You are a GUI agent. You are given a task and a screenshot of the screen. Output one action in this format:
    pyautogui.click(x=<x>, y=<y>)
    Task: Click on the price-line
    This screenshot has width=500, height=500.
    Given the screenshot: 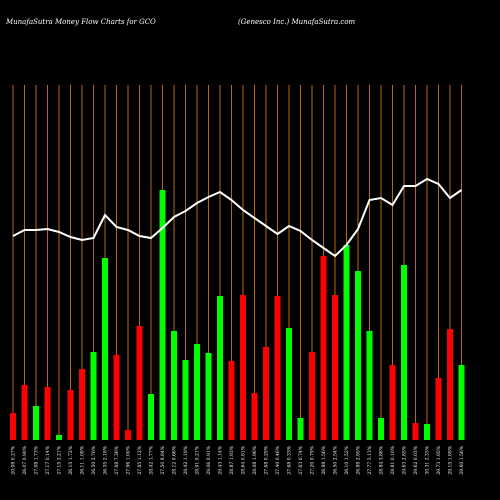 What is the action you would take?
    pyautogui.click(x=237, y=217)
    